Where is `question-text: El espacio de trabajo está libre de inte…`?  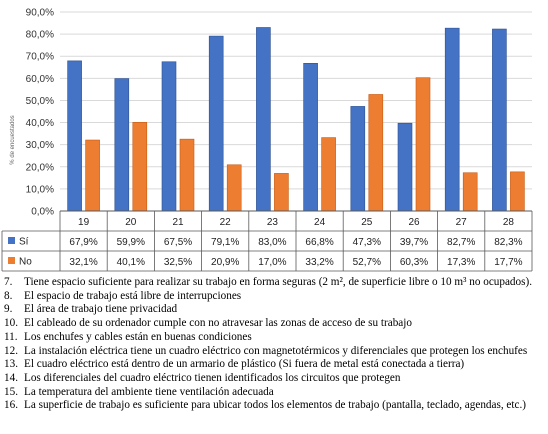 question-text: El espacio de trabajo está libre de inte… is located at coordinates (133, 295).